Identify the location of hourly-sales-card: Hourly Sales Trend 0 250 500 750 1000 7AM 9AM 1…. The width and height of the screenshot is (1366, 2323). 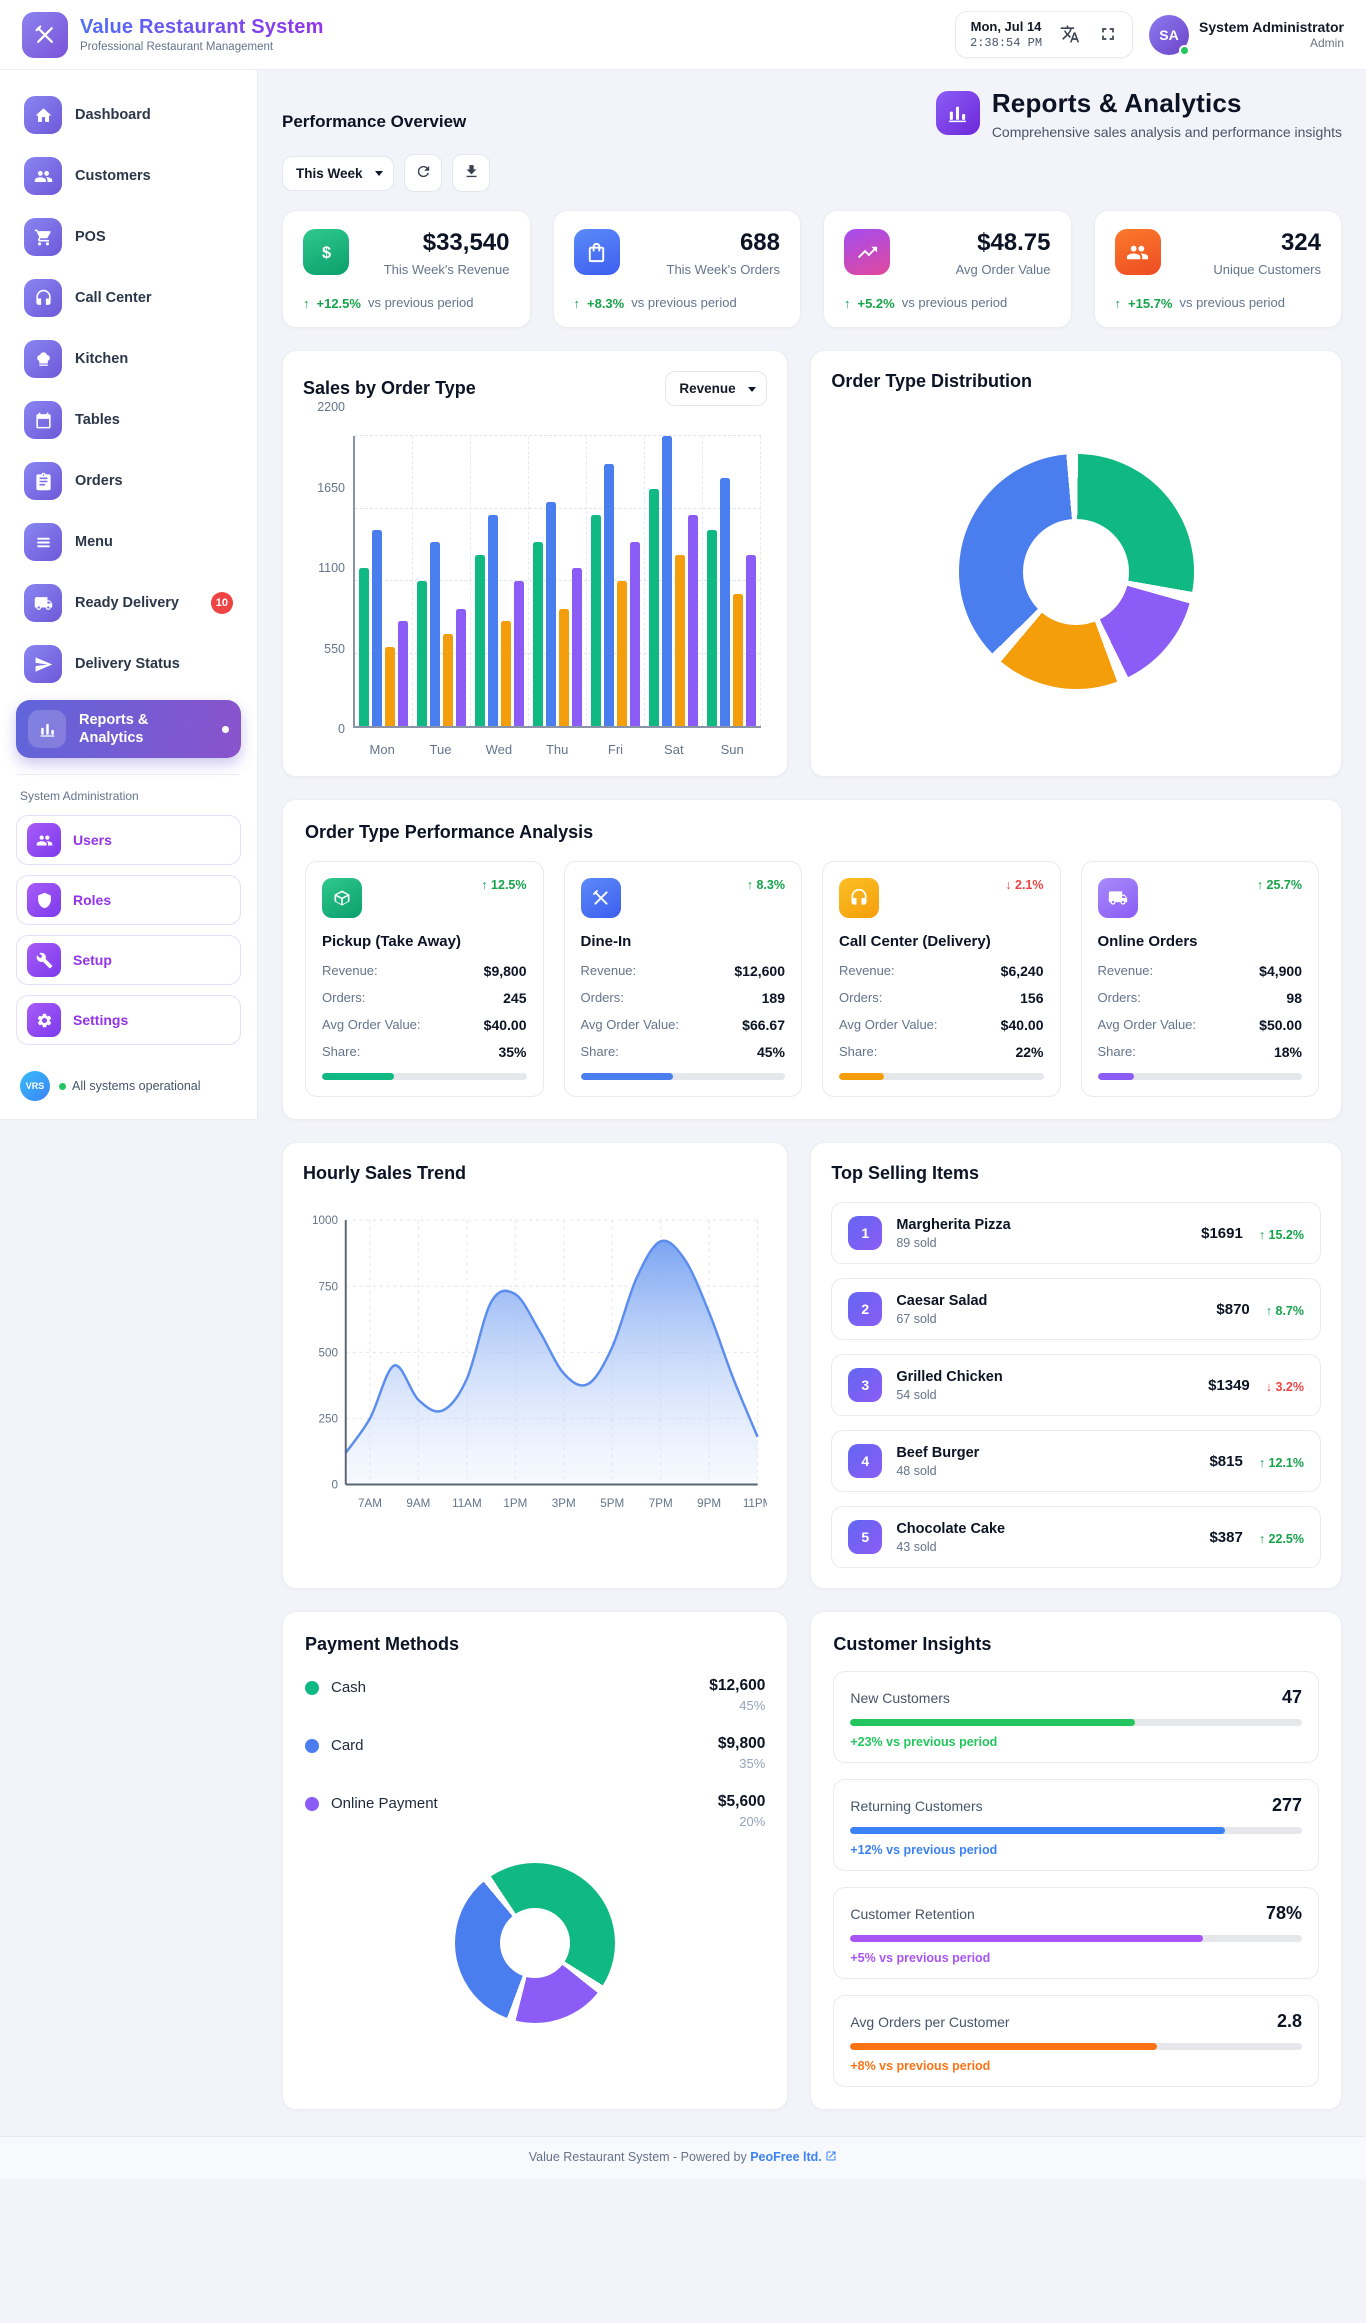
(535, 1366).